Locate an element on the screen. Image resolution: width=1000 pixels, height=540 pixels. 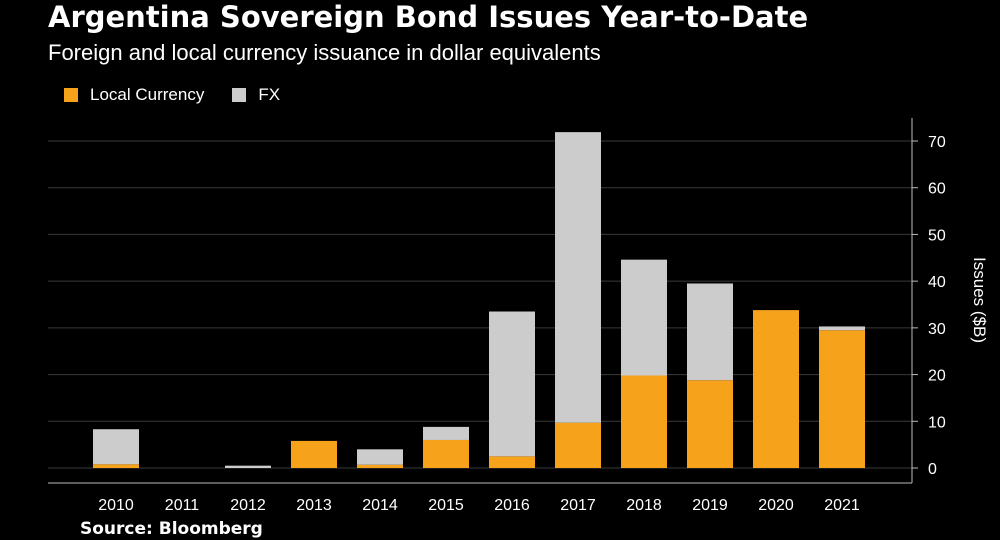
bar-fx-2016 is located at coordinates (512, 384).